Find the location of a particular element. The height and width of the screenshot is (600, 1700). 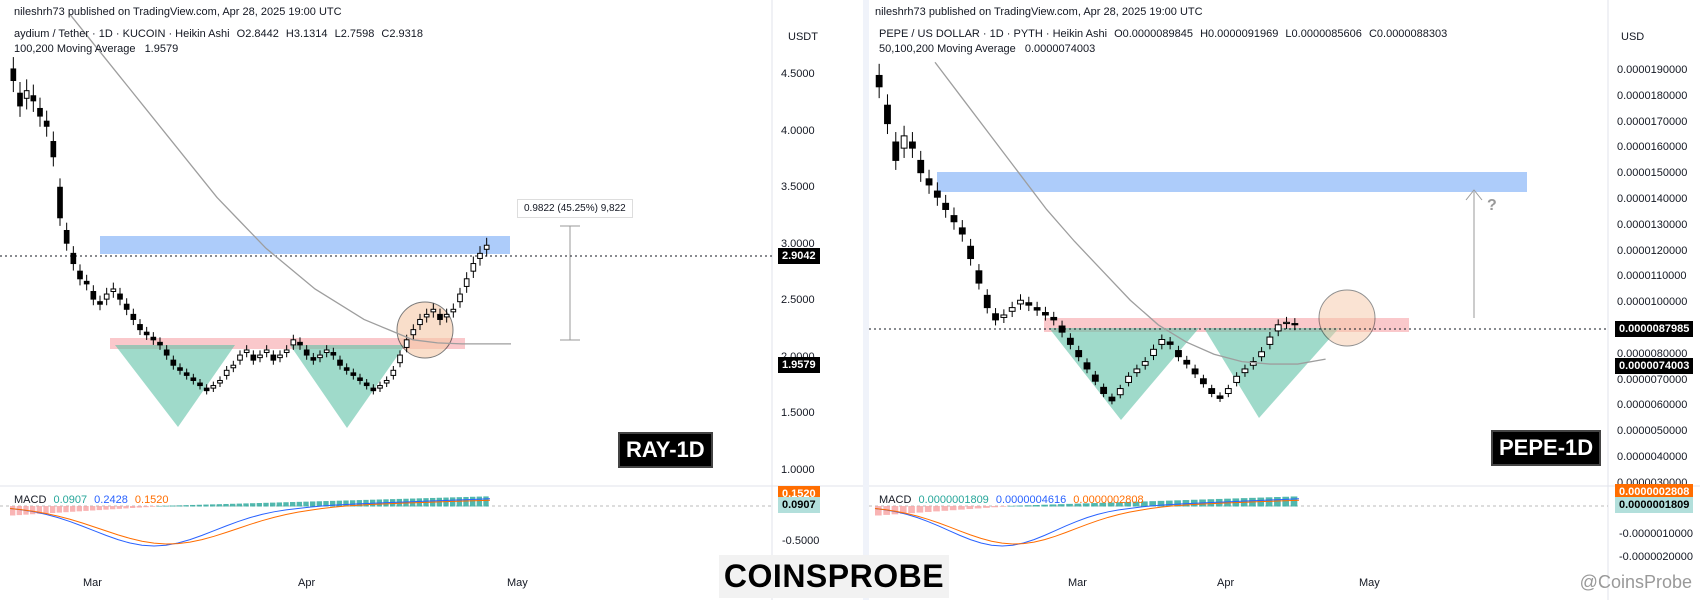

breakout-circle is located at coordinates (1347, 318).